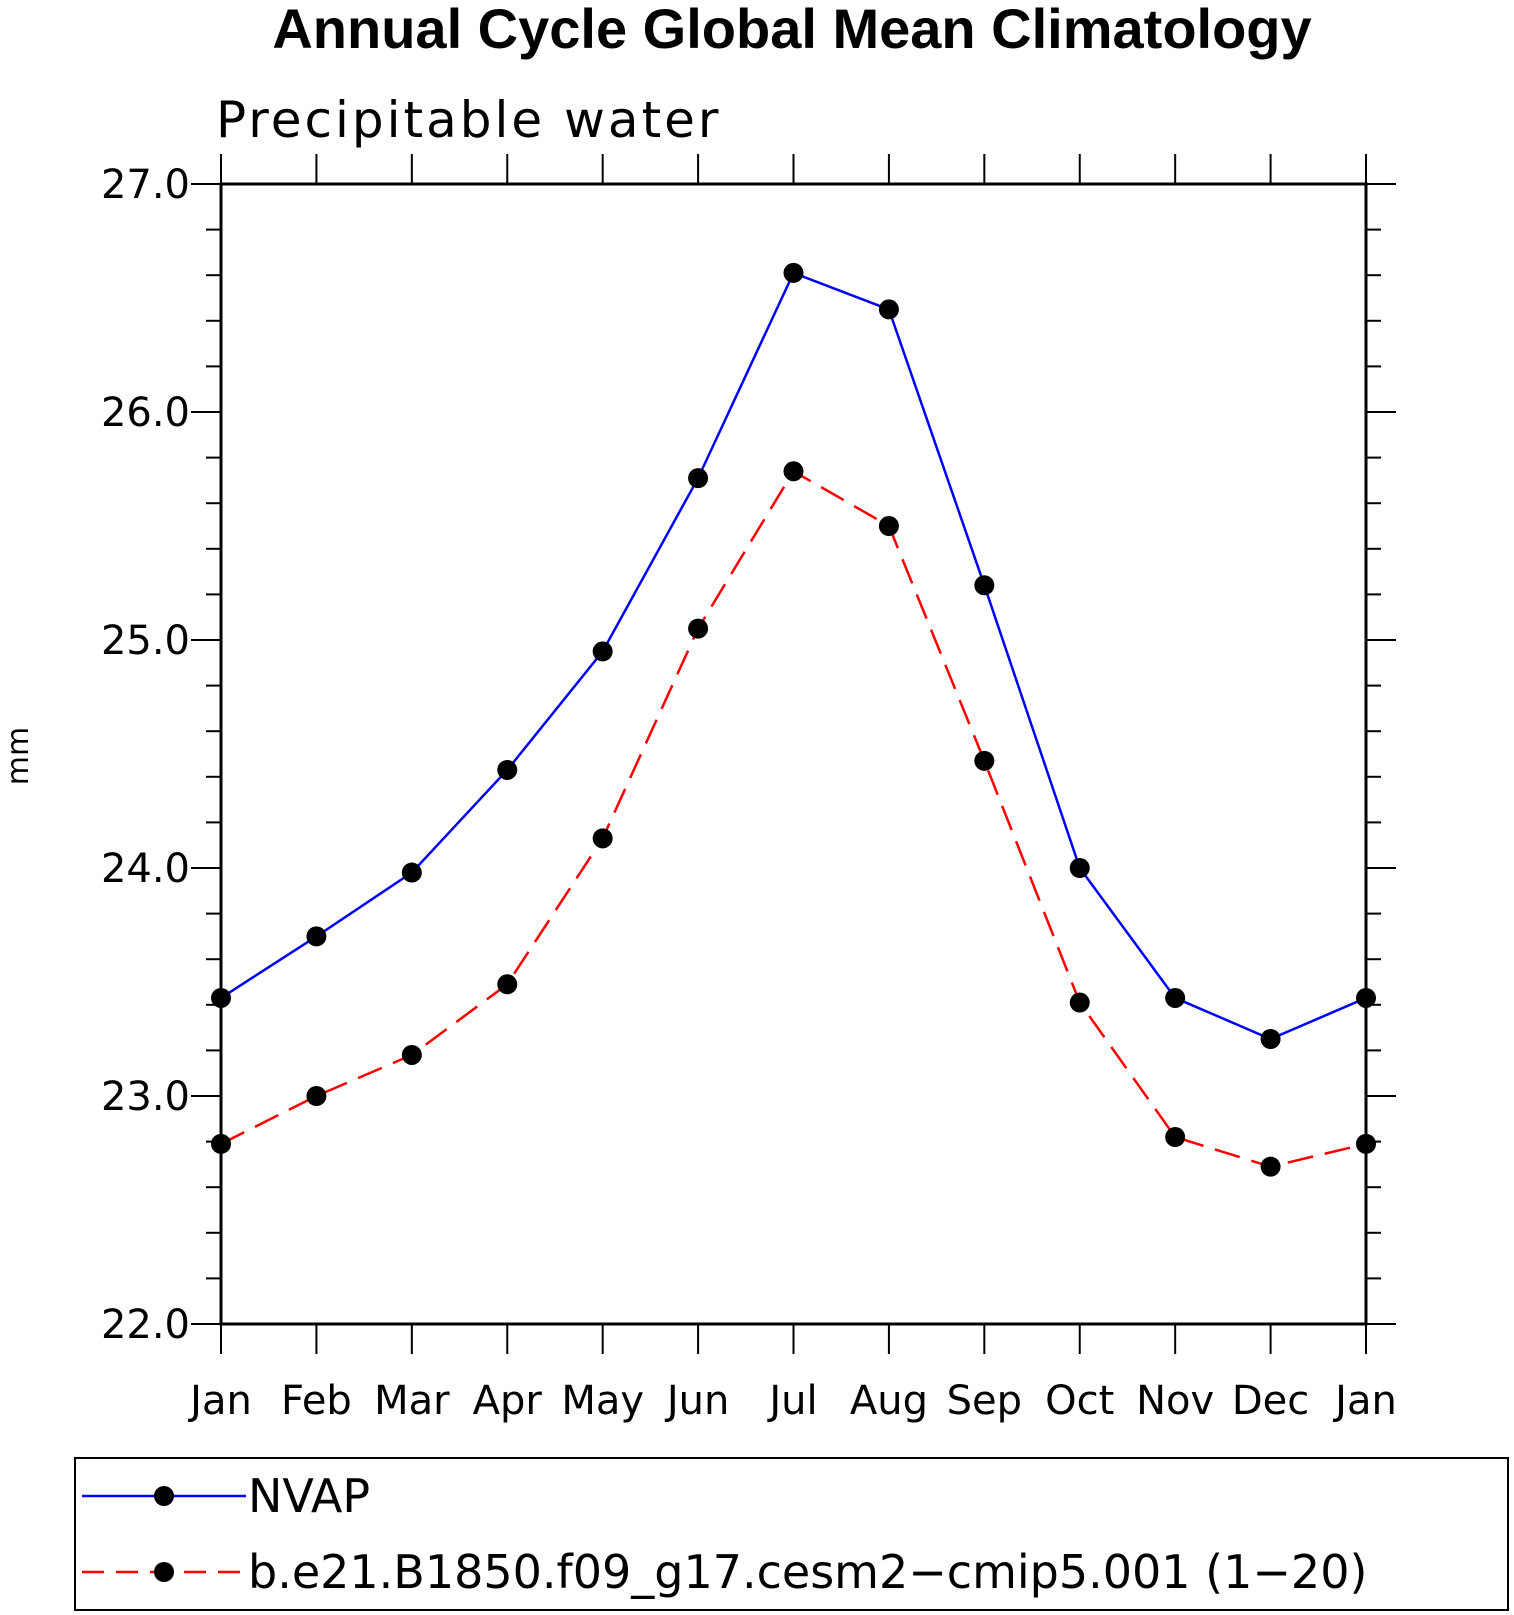 The image size is (1514, 1615). I want to click on y-tick-label: 23.0, so click(145, 1097).